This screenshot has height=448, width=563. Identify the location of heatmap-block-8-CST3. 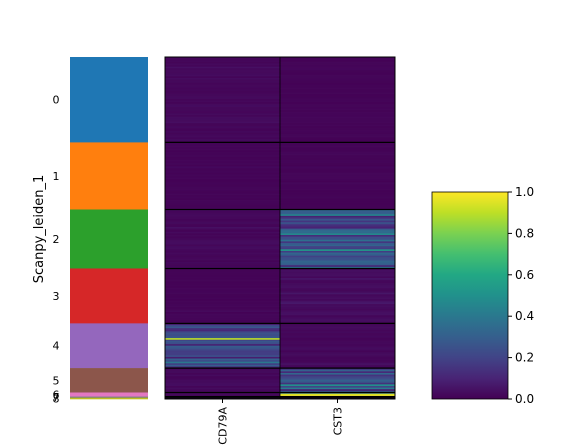
(337, 398).